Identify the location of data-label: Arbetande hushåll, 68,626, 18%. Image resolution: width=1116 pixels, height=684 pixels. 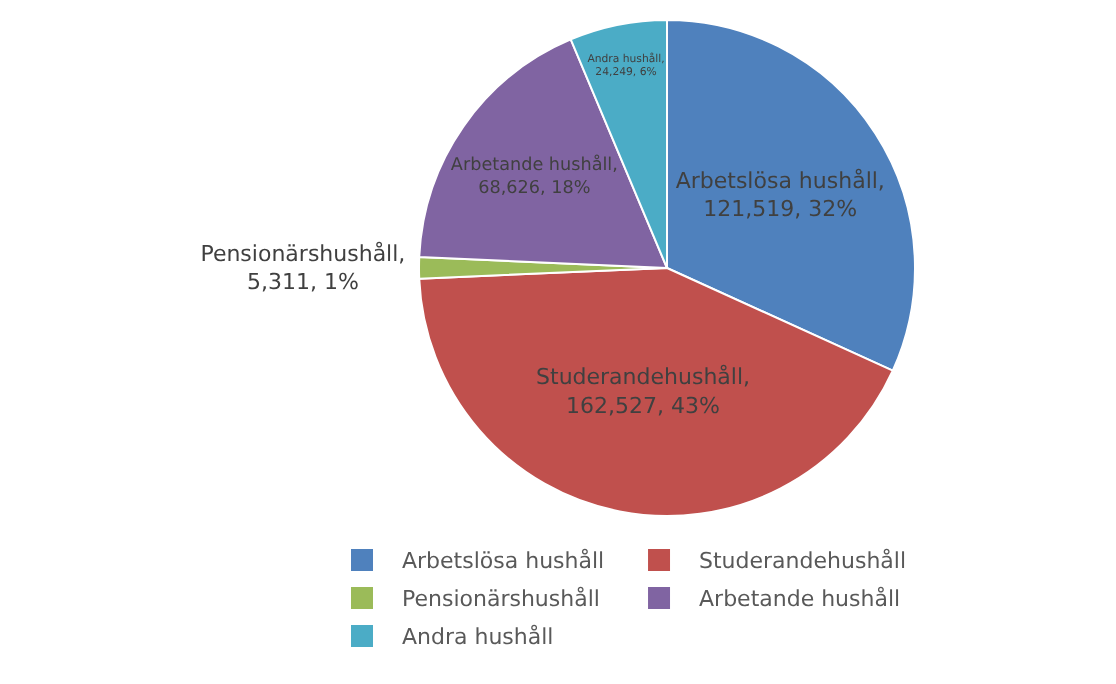
(534, 176).